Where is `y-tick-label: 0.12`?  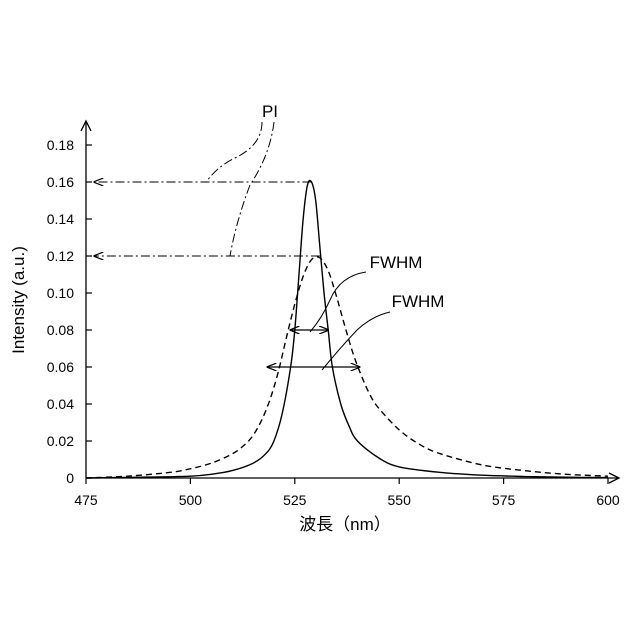 y-tick-label: 0.12 is located at coordinates (60, 256).